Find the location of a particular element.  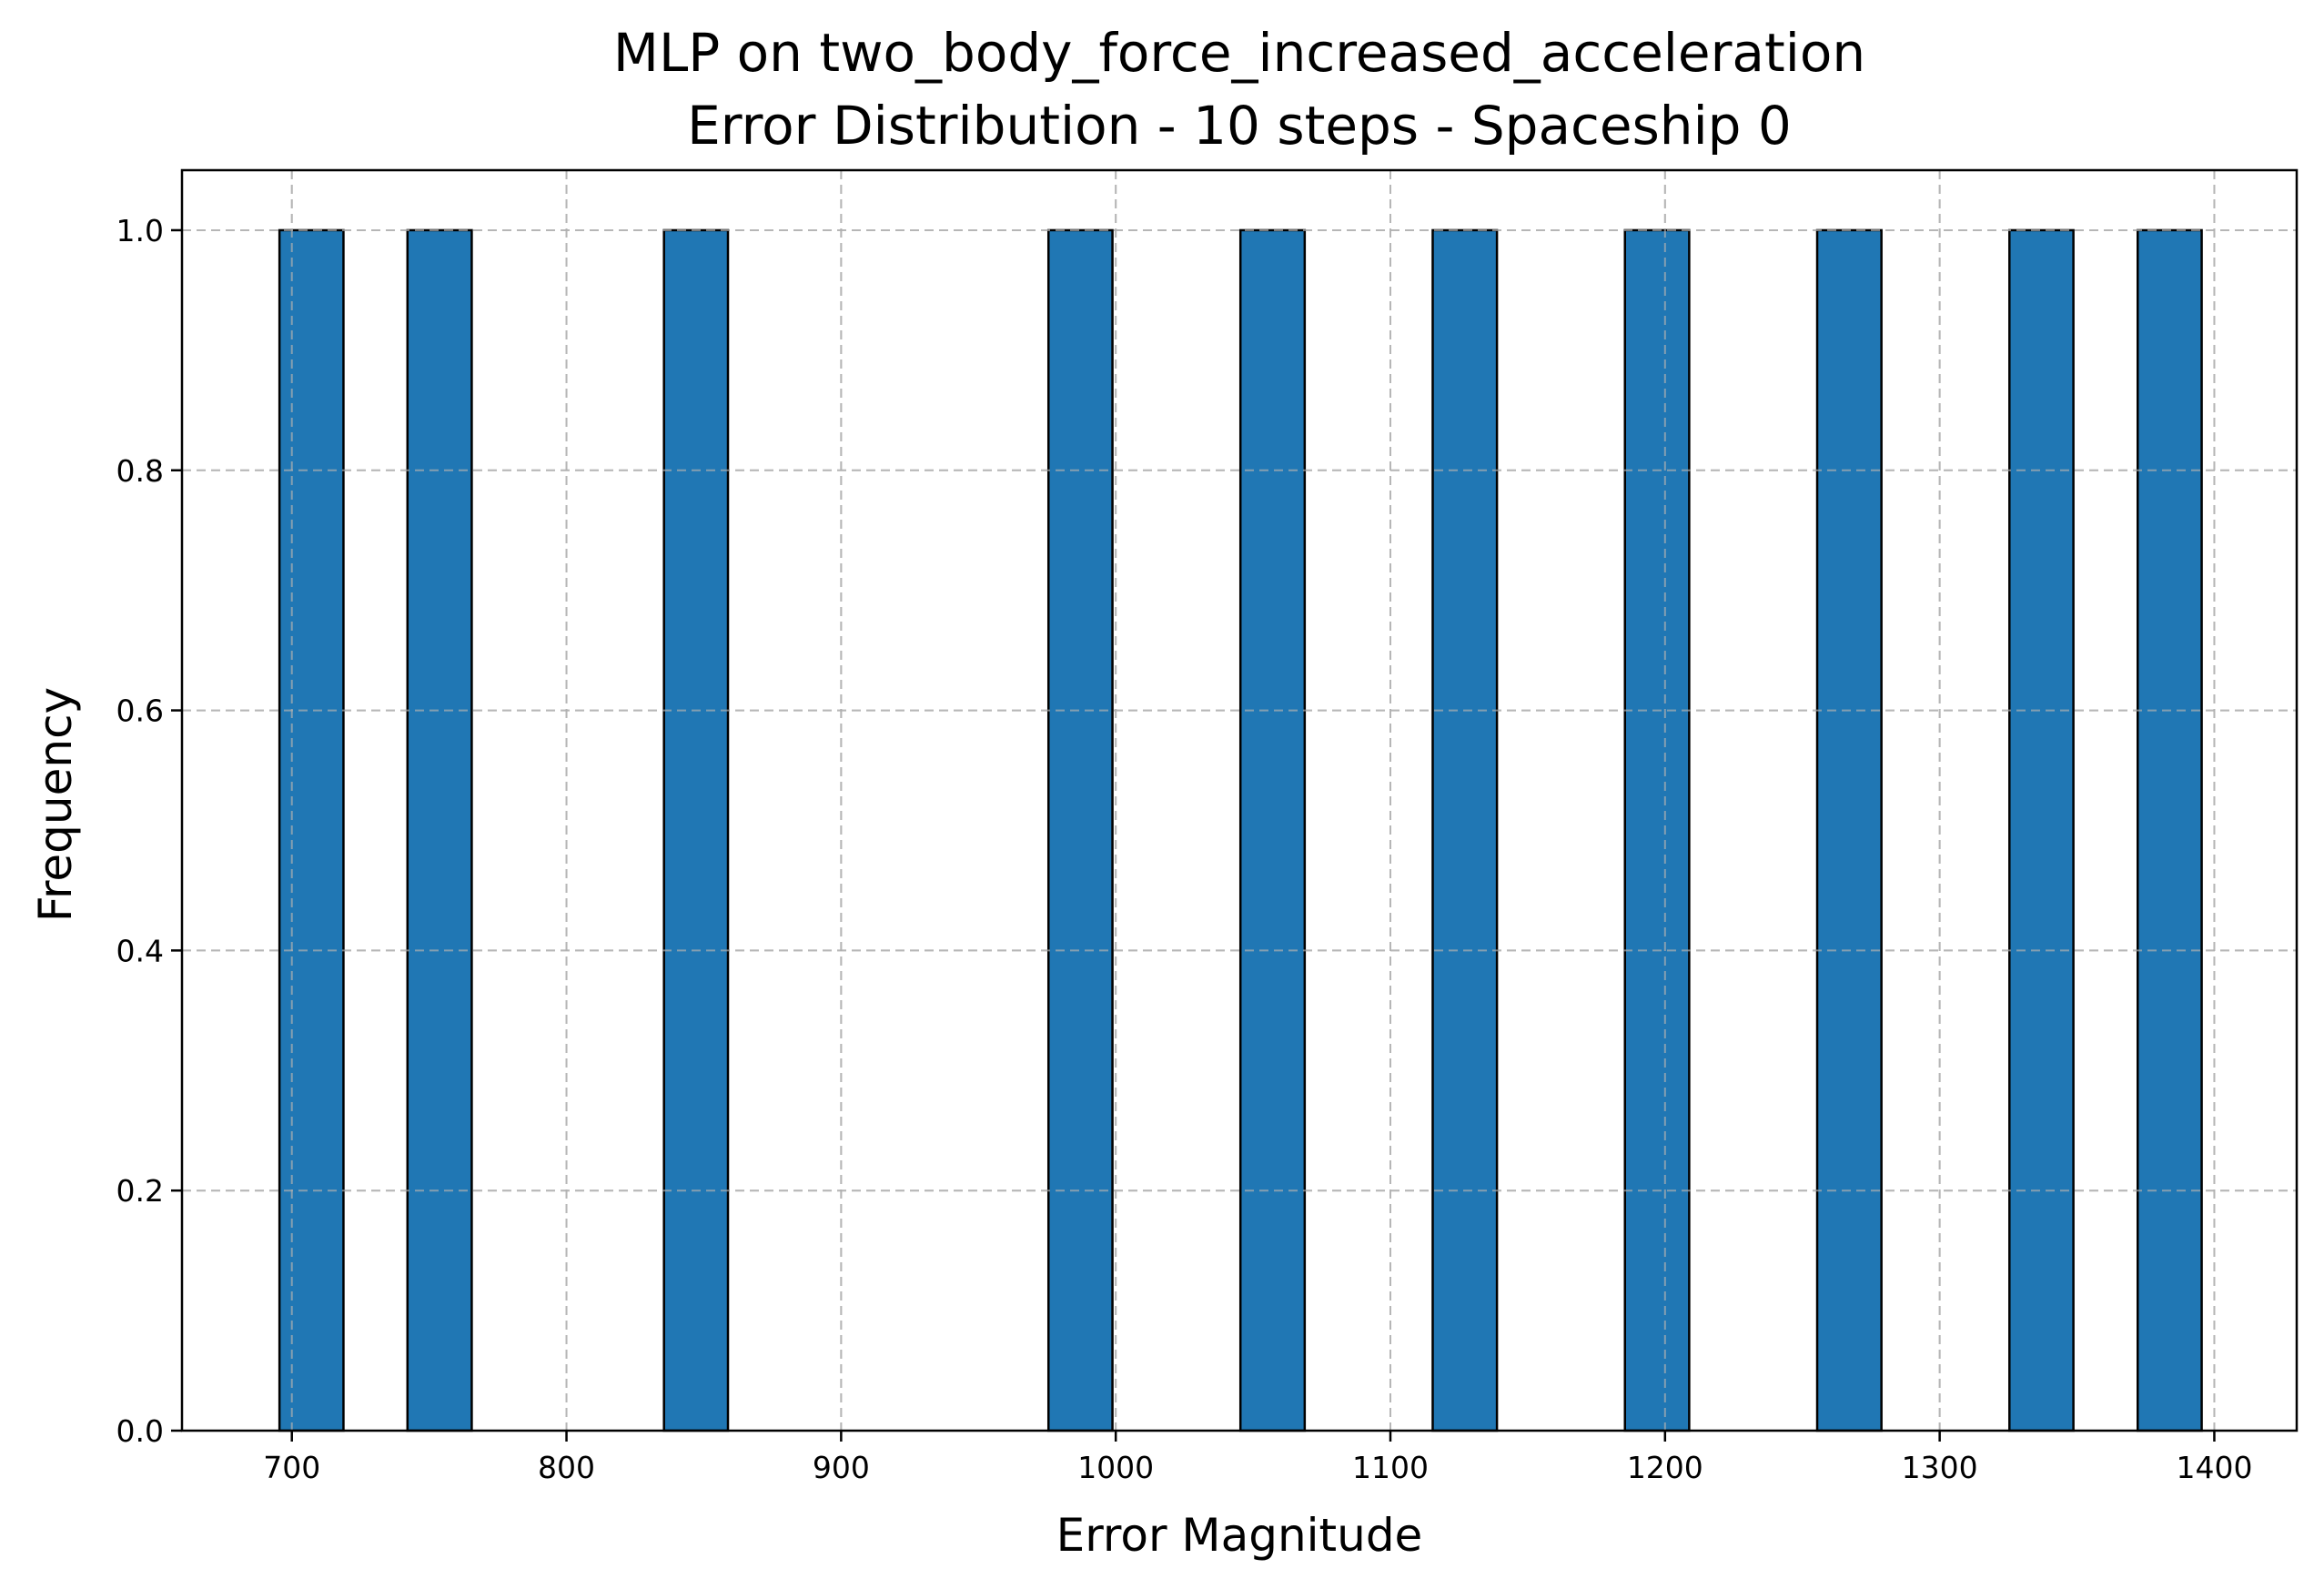

y-tick-label: 0.8 is located at coordinates (140, 471).